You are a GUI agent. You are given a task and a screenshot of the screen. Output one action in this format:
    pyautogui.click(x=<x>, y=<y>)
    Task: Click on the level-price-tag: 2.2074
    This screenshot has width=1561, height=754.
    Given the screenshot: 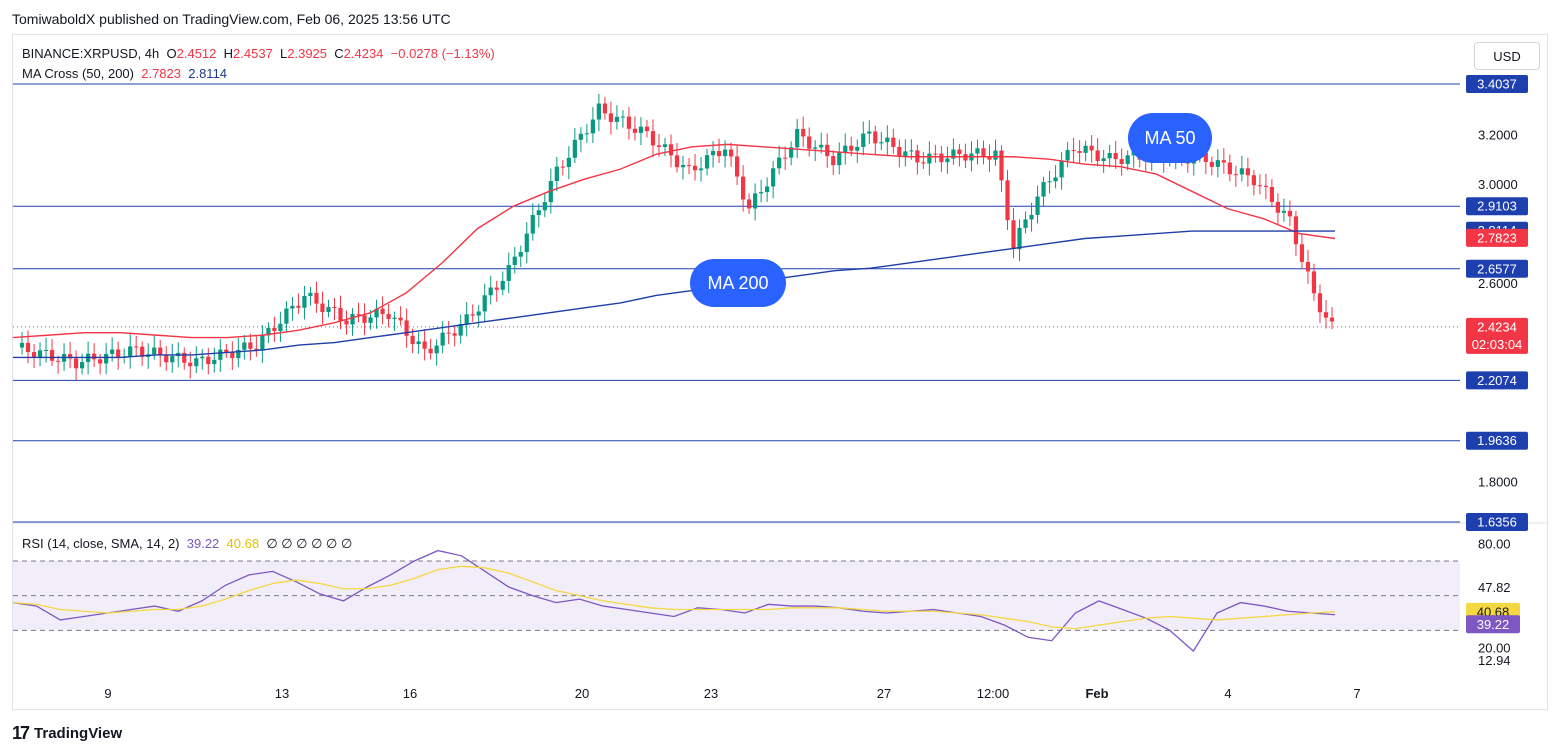 What is the action you would take?
    pyautogui.click(x=1497, y=380)
    